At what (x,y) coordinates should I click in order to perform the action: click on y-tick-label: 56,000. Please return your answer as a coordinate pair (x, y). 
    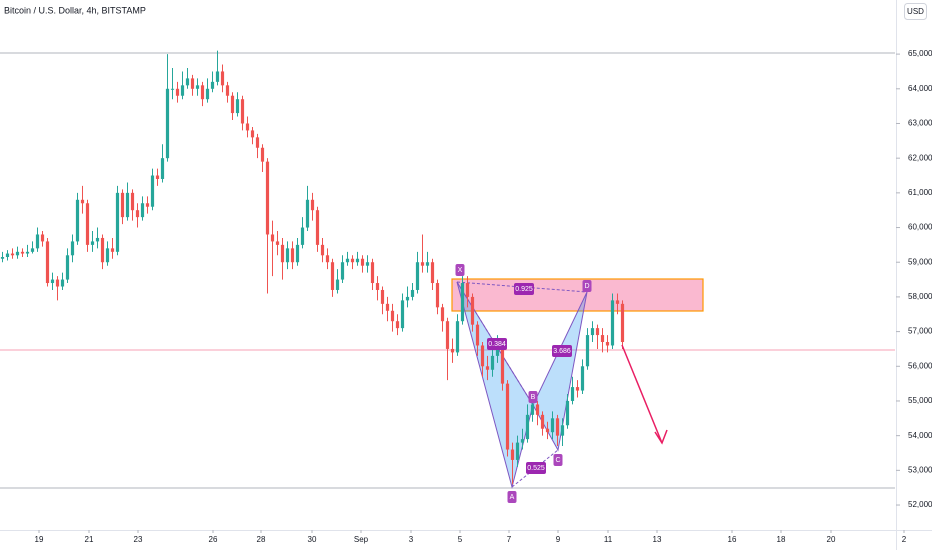
    Looking at the image, I should click on (920, 365).